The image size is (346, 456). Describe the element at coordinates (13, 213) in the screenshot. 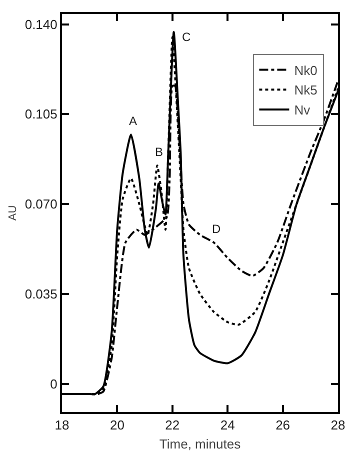

I see `y-axis-title: AU` at that location.